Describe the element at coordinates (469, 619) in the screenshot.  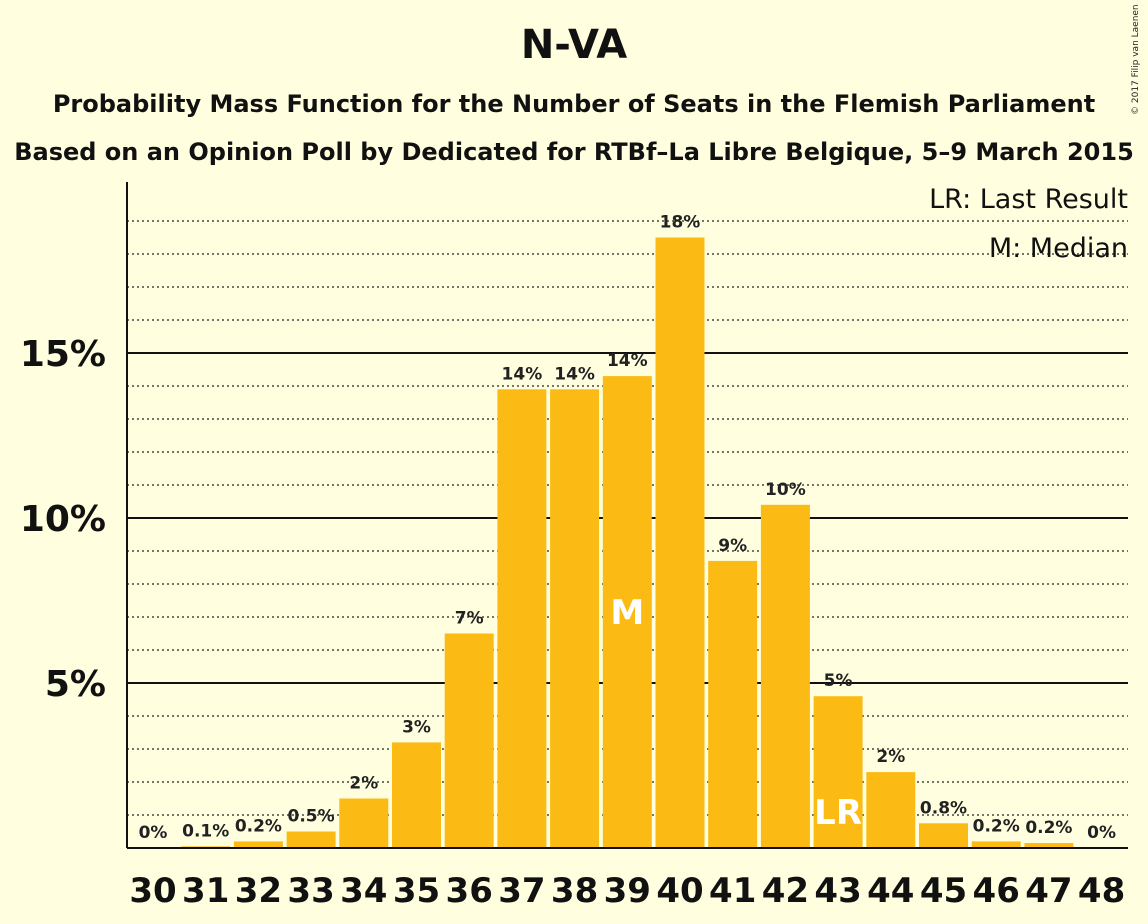
I see `data-label-36: 7%` at that location.